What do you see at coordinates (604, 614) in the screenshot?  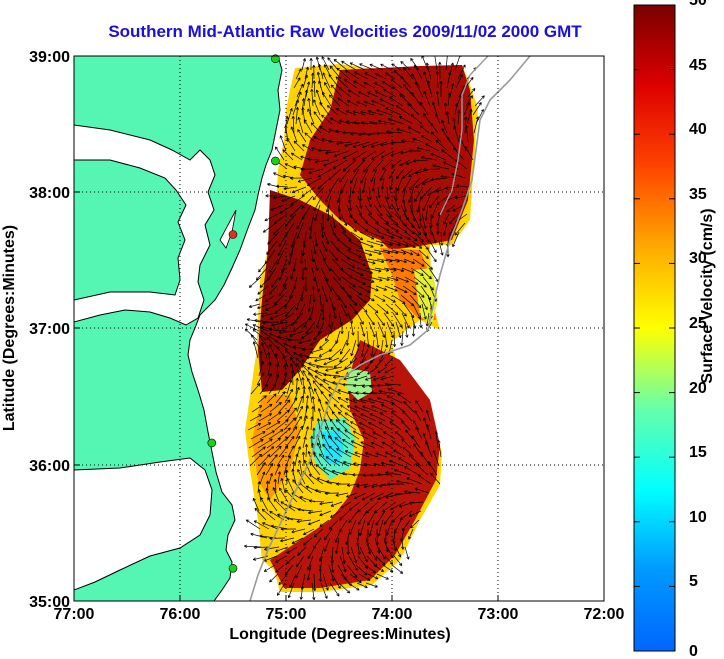 I see `lon-tick-label: 72:00` at bounding box center [604, 614].